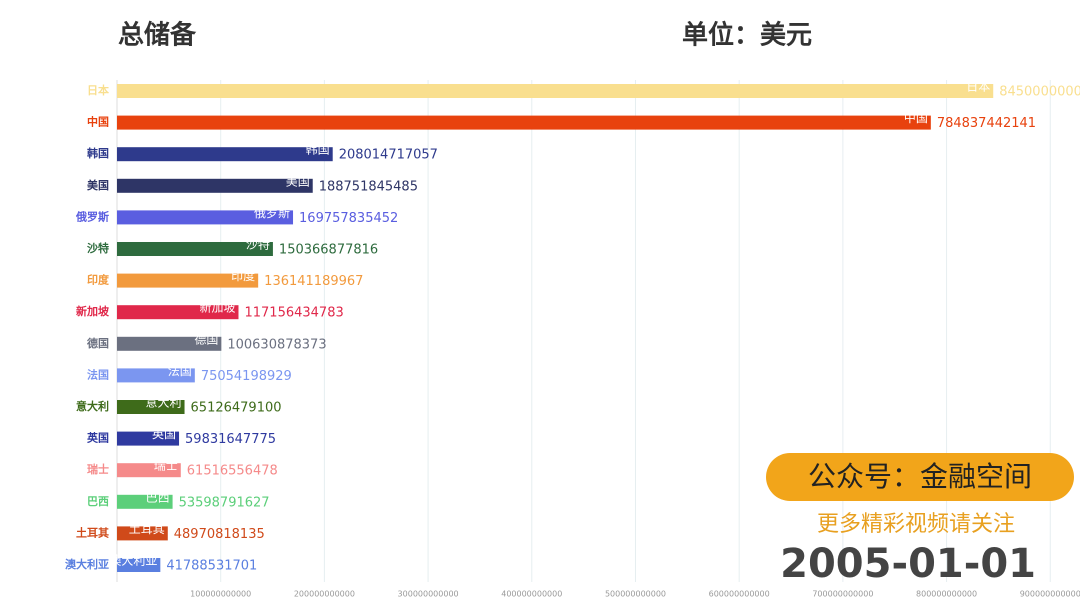 The width and height of the screenshot is (1080, 612). I want to click on value-label: 53598791627, so click(224, 502).